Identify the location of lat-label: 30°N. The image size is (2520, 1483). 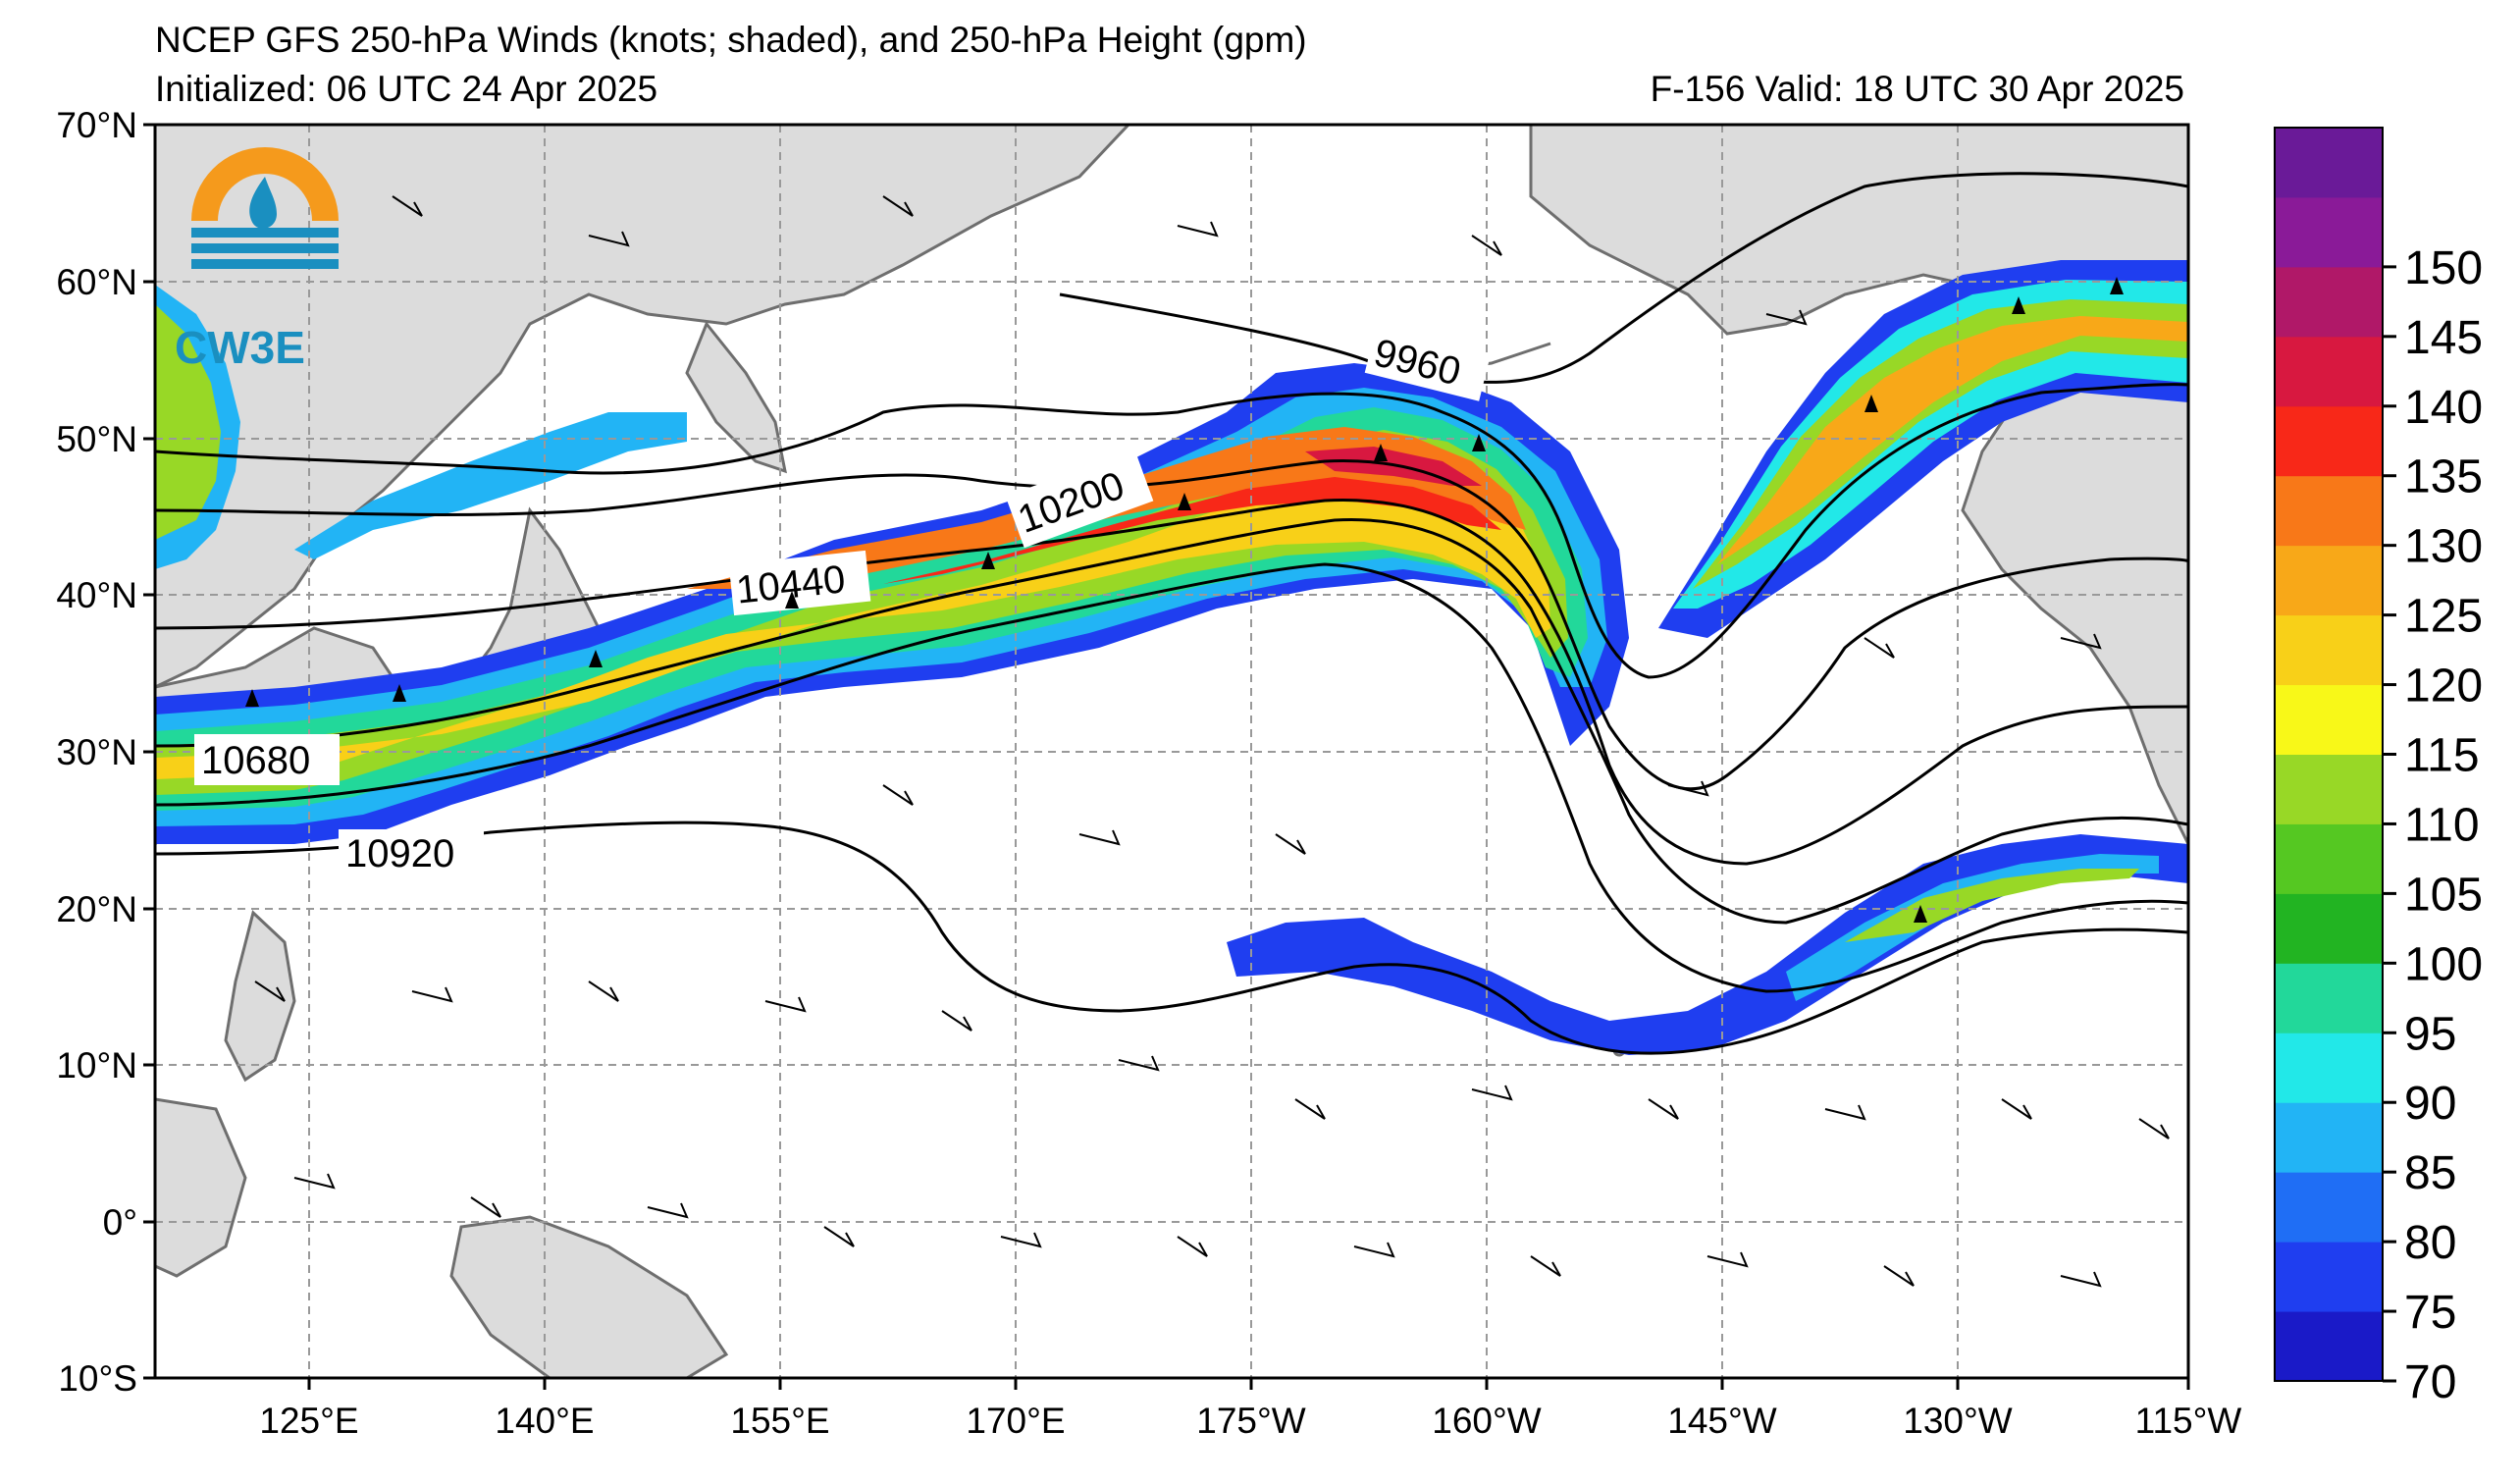
(96, 752).